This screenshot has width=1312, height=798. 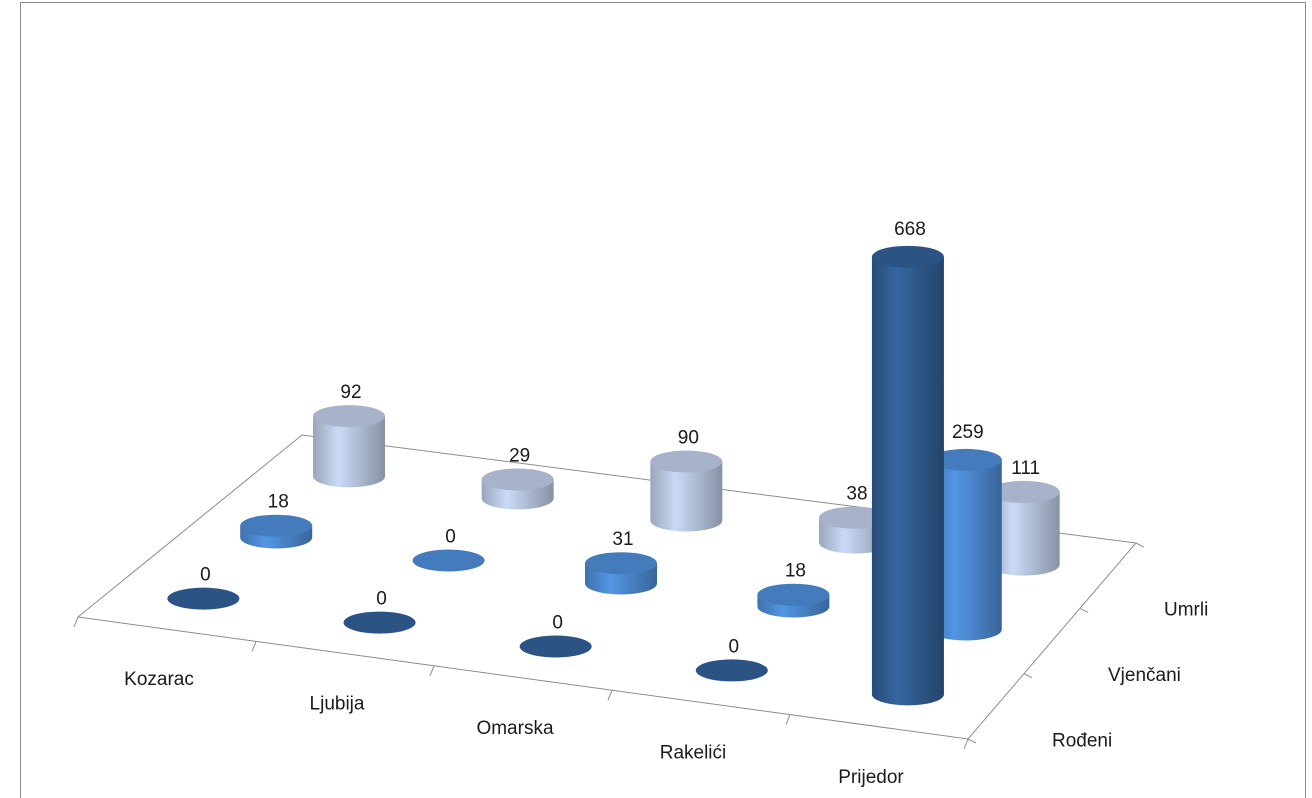 I want to click on data-label-umrli-kozarac: 92, so click(x=350, y=392).